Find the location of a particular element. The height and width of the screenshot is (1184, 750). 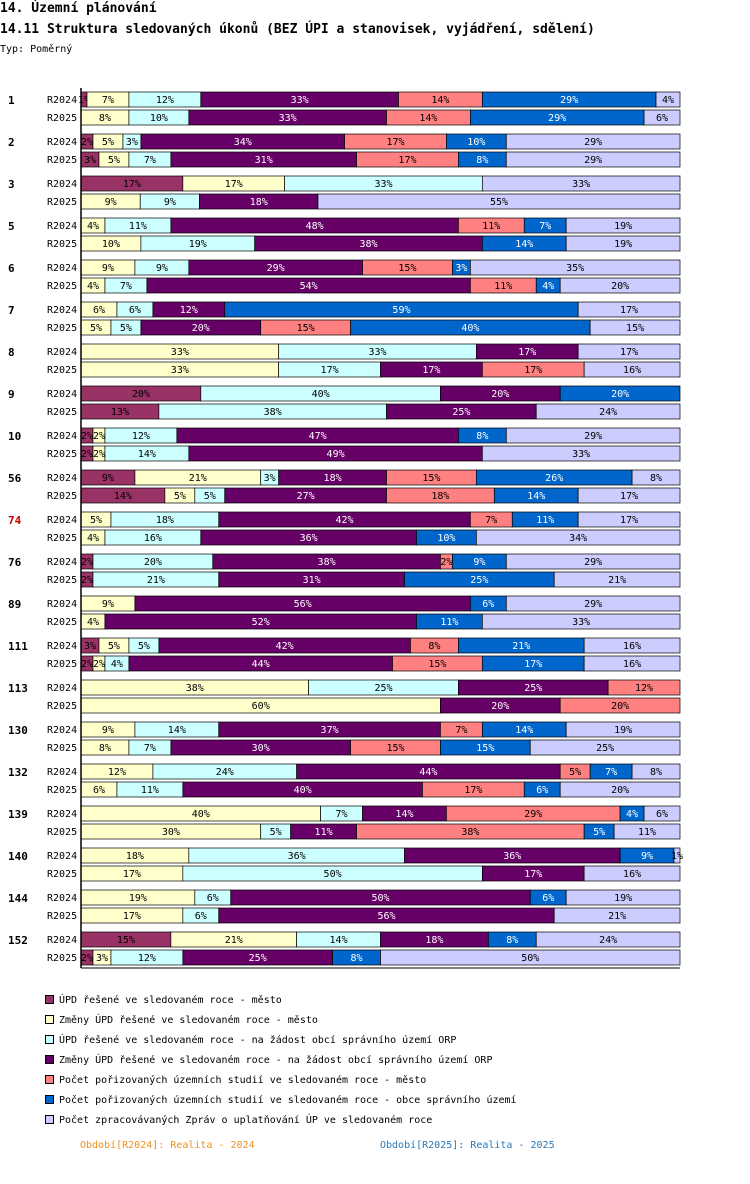

data-label: 50% is located at coordinates (333, 874).